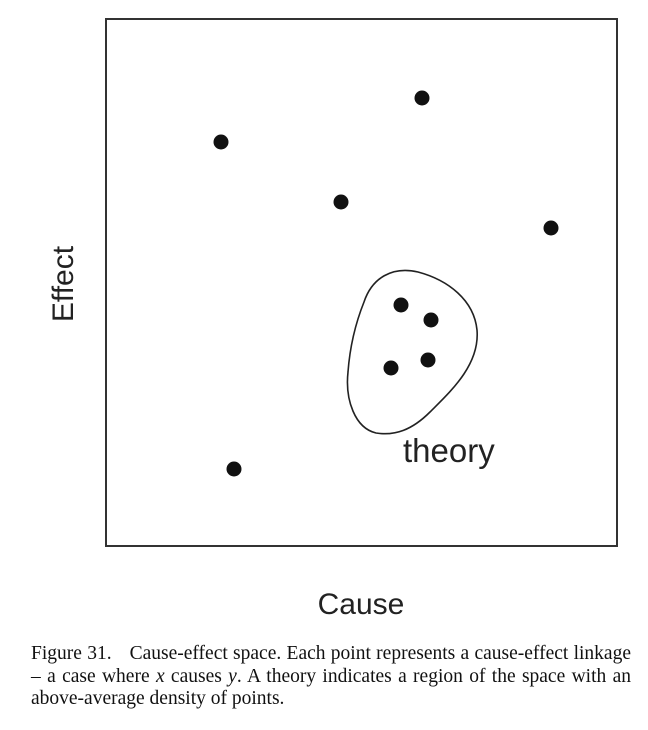  Describe the element at coordinates (196, 676) in the screenshot. I see `caption-text-2: causes` at that location.